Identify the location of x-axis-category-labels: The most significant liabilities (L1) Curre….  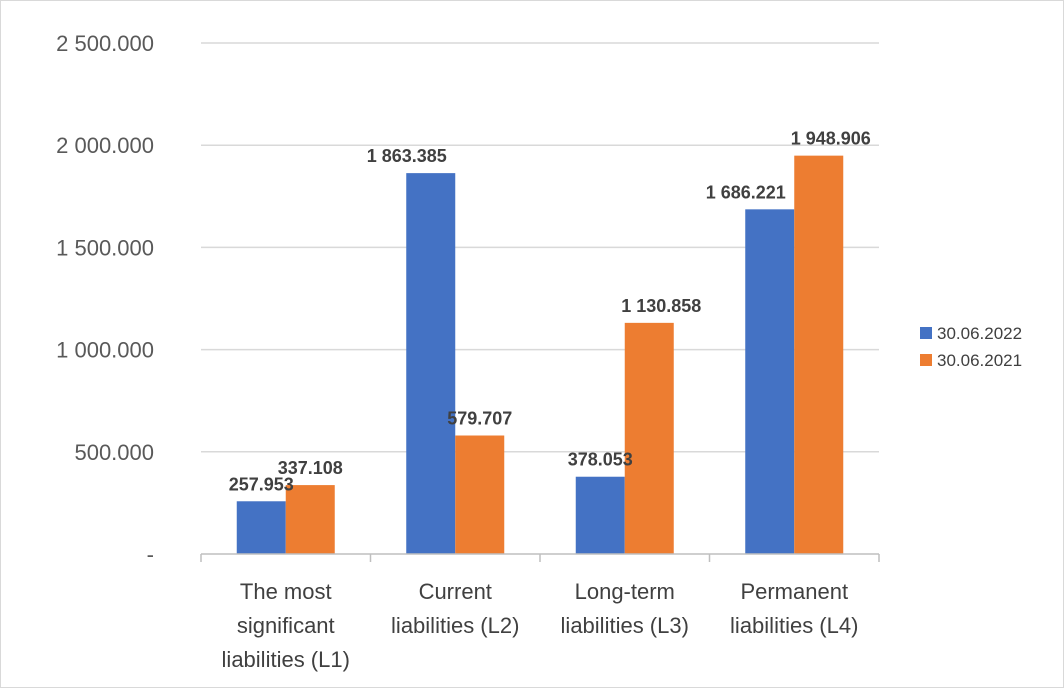
(540, 625).